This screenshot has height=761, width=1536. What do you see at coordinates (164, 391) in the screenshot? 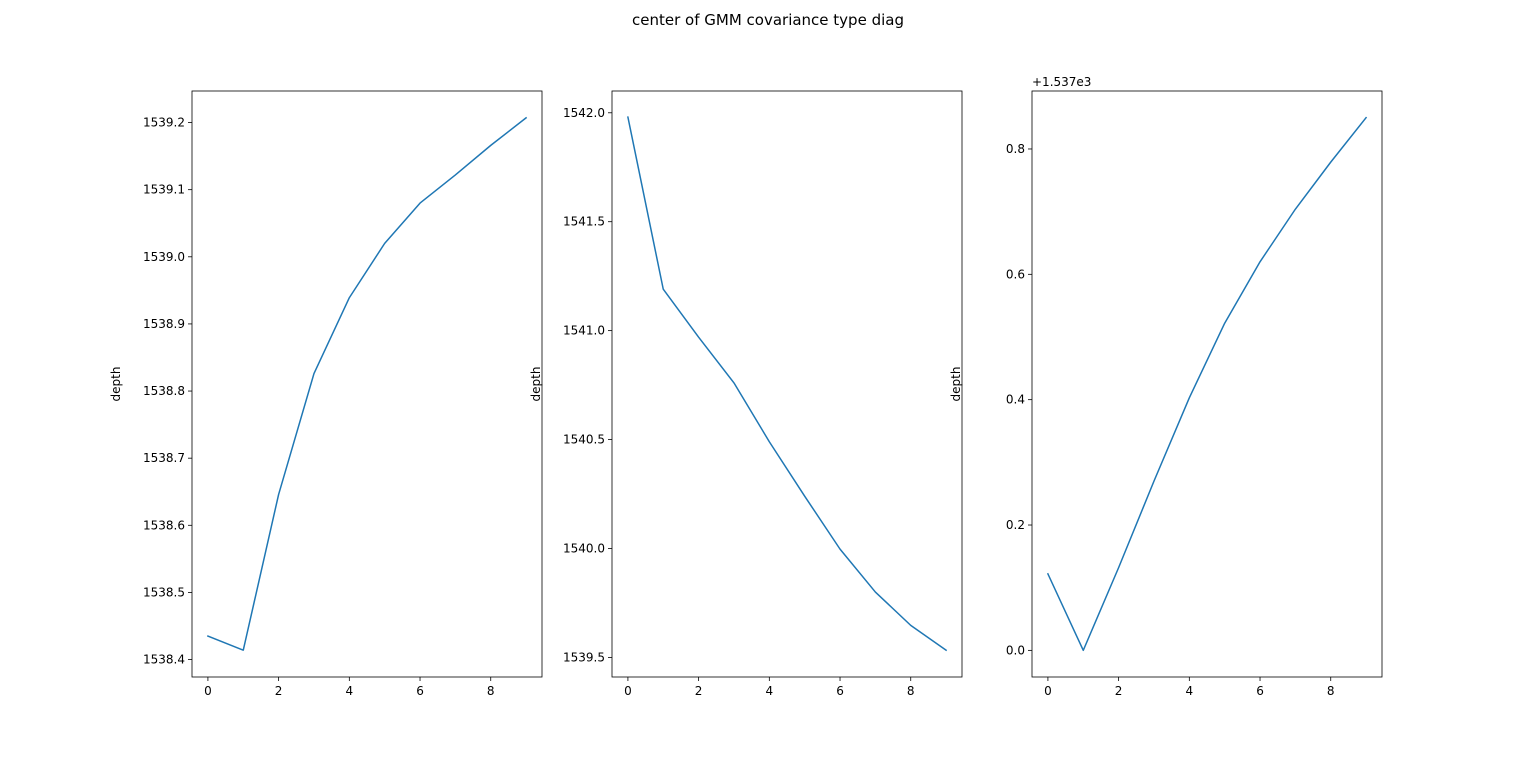
I see `y-tick-label: 1538.8` at bounding box center [164, 391].